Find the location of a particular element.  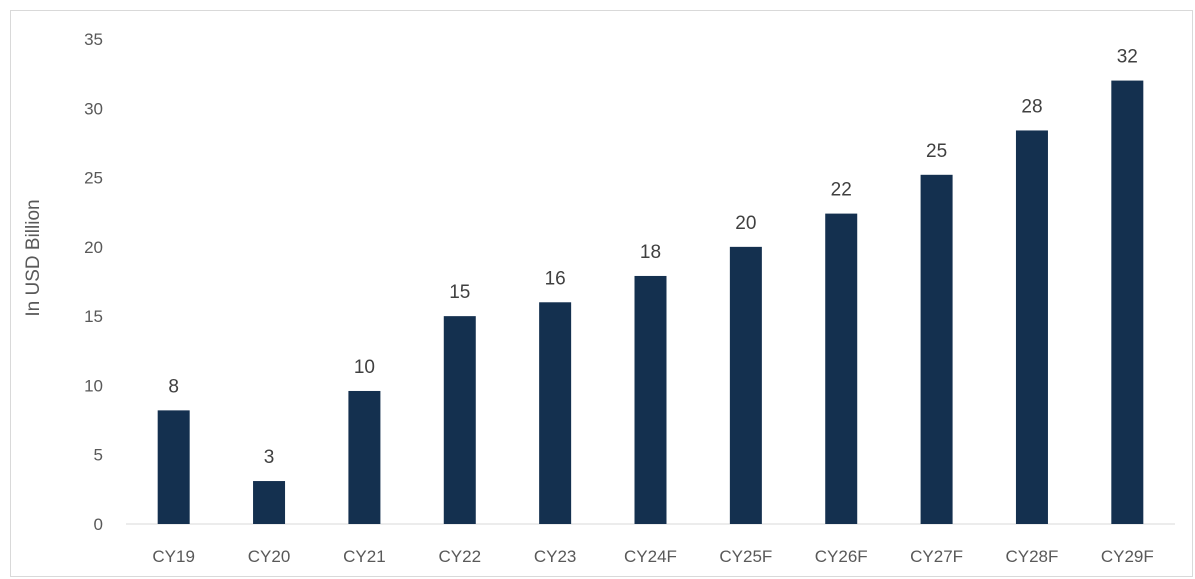

y-tick-label: 0 is located at coordinates (98, 524).